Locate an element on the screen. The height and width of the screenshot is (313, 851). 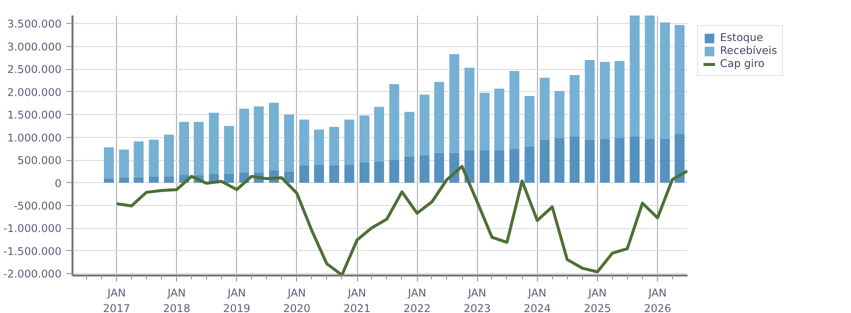
x-tick-label: JAN 2021 is located at coordinates (357, 299).